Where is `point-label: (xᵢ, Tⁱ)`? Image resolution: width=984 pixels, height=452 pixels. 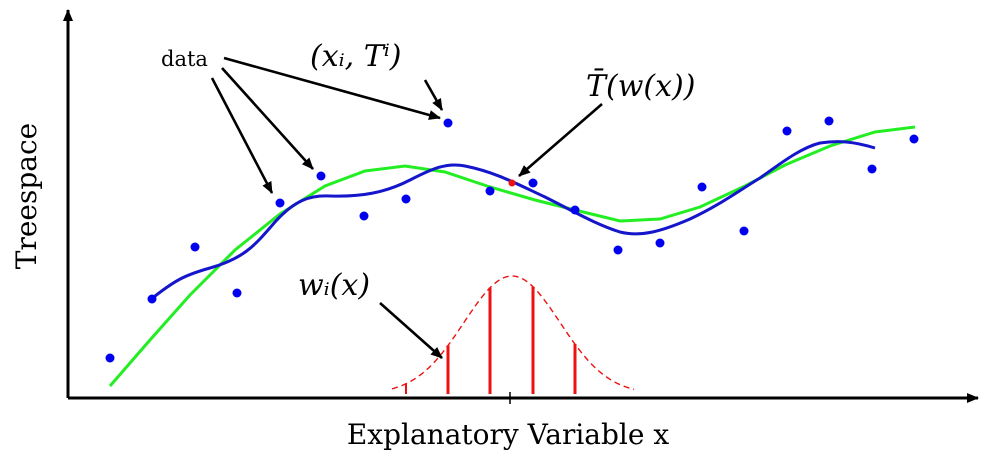
point-label: (xᵢ, Tⁱ) is located at coordinates (355, 56).